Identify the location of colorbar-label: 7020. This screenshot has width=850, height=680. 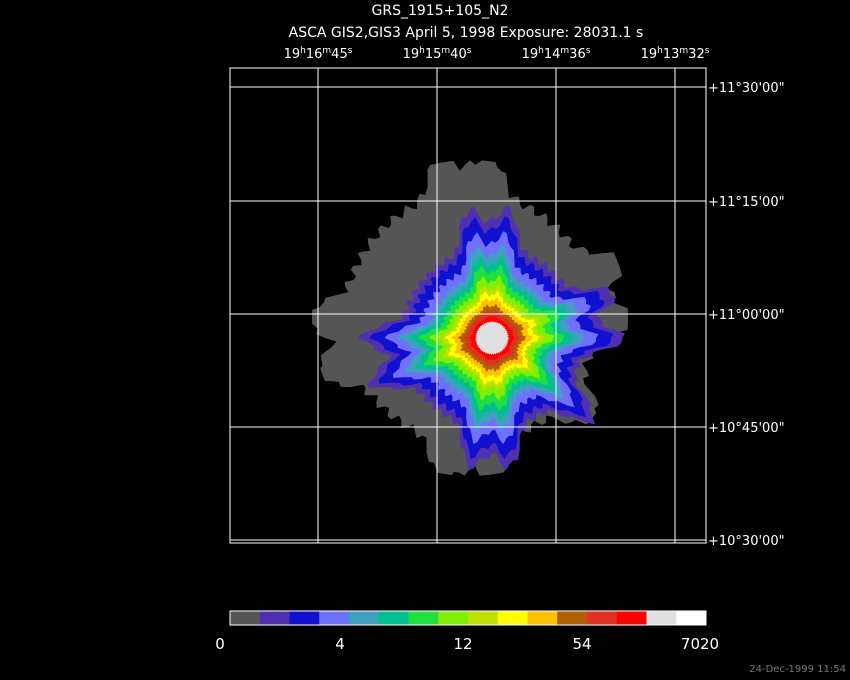
(700, 644).